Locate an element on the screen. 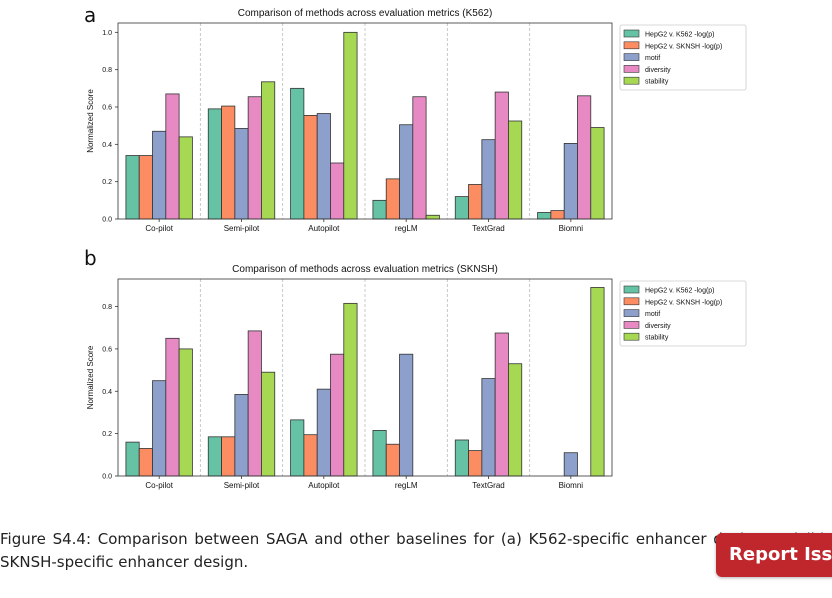  x-tick-label: regLM is located at coordinates (406, 228).